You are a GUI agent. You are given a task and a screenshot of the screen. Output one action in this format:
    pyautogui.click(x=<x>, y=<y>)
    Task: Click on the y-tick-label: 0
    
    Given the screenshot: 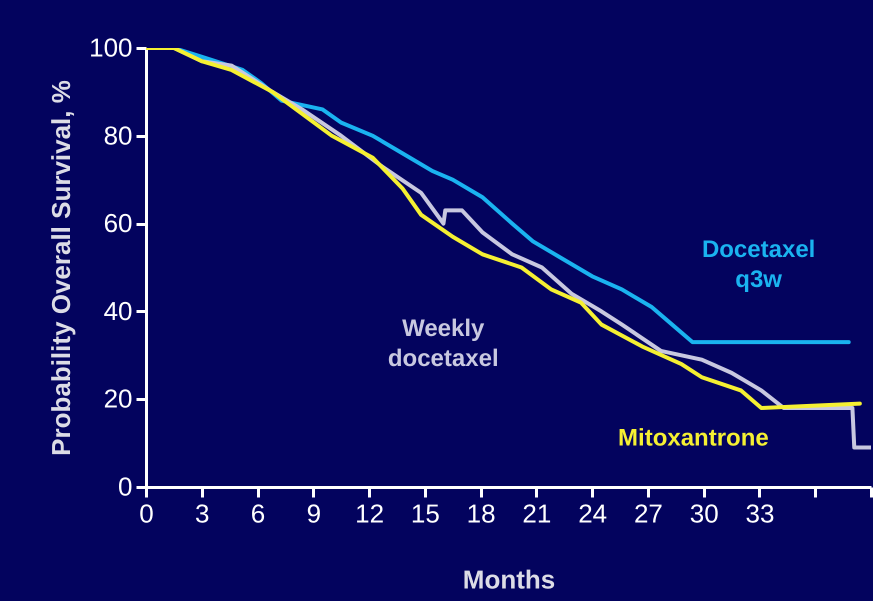 What is the action you would take?
    pyautogui.click(x=125, y=487)
    